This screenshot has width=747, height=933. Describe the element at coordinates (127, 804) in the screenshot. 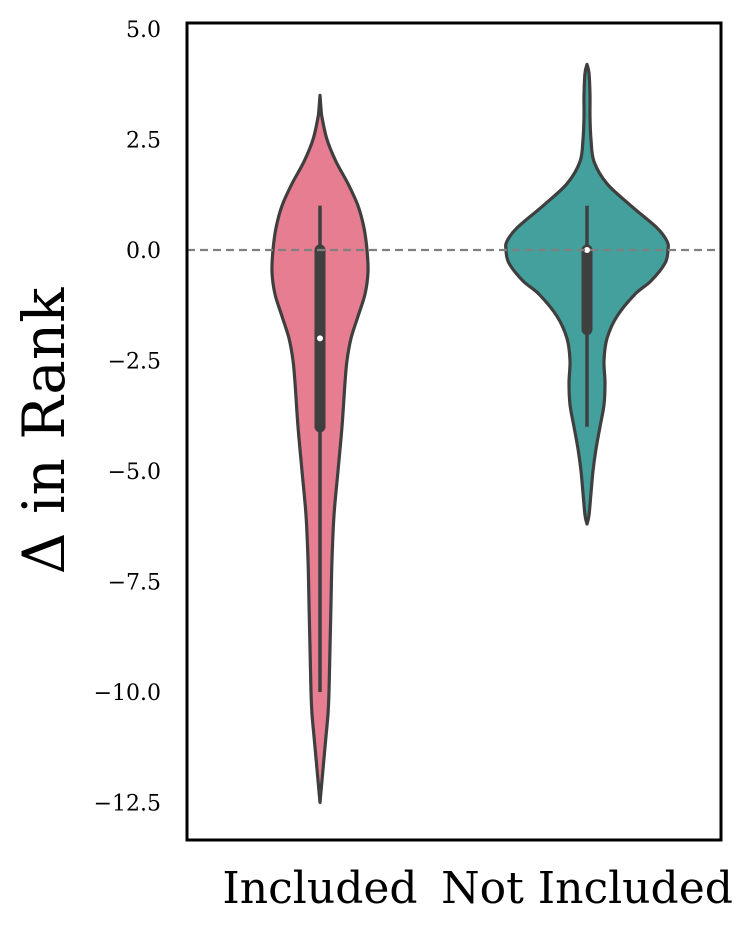

I see `y-tick-label: −12.5` at that location.